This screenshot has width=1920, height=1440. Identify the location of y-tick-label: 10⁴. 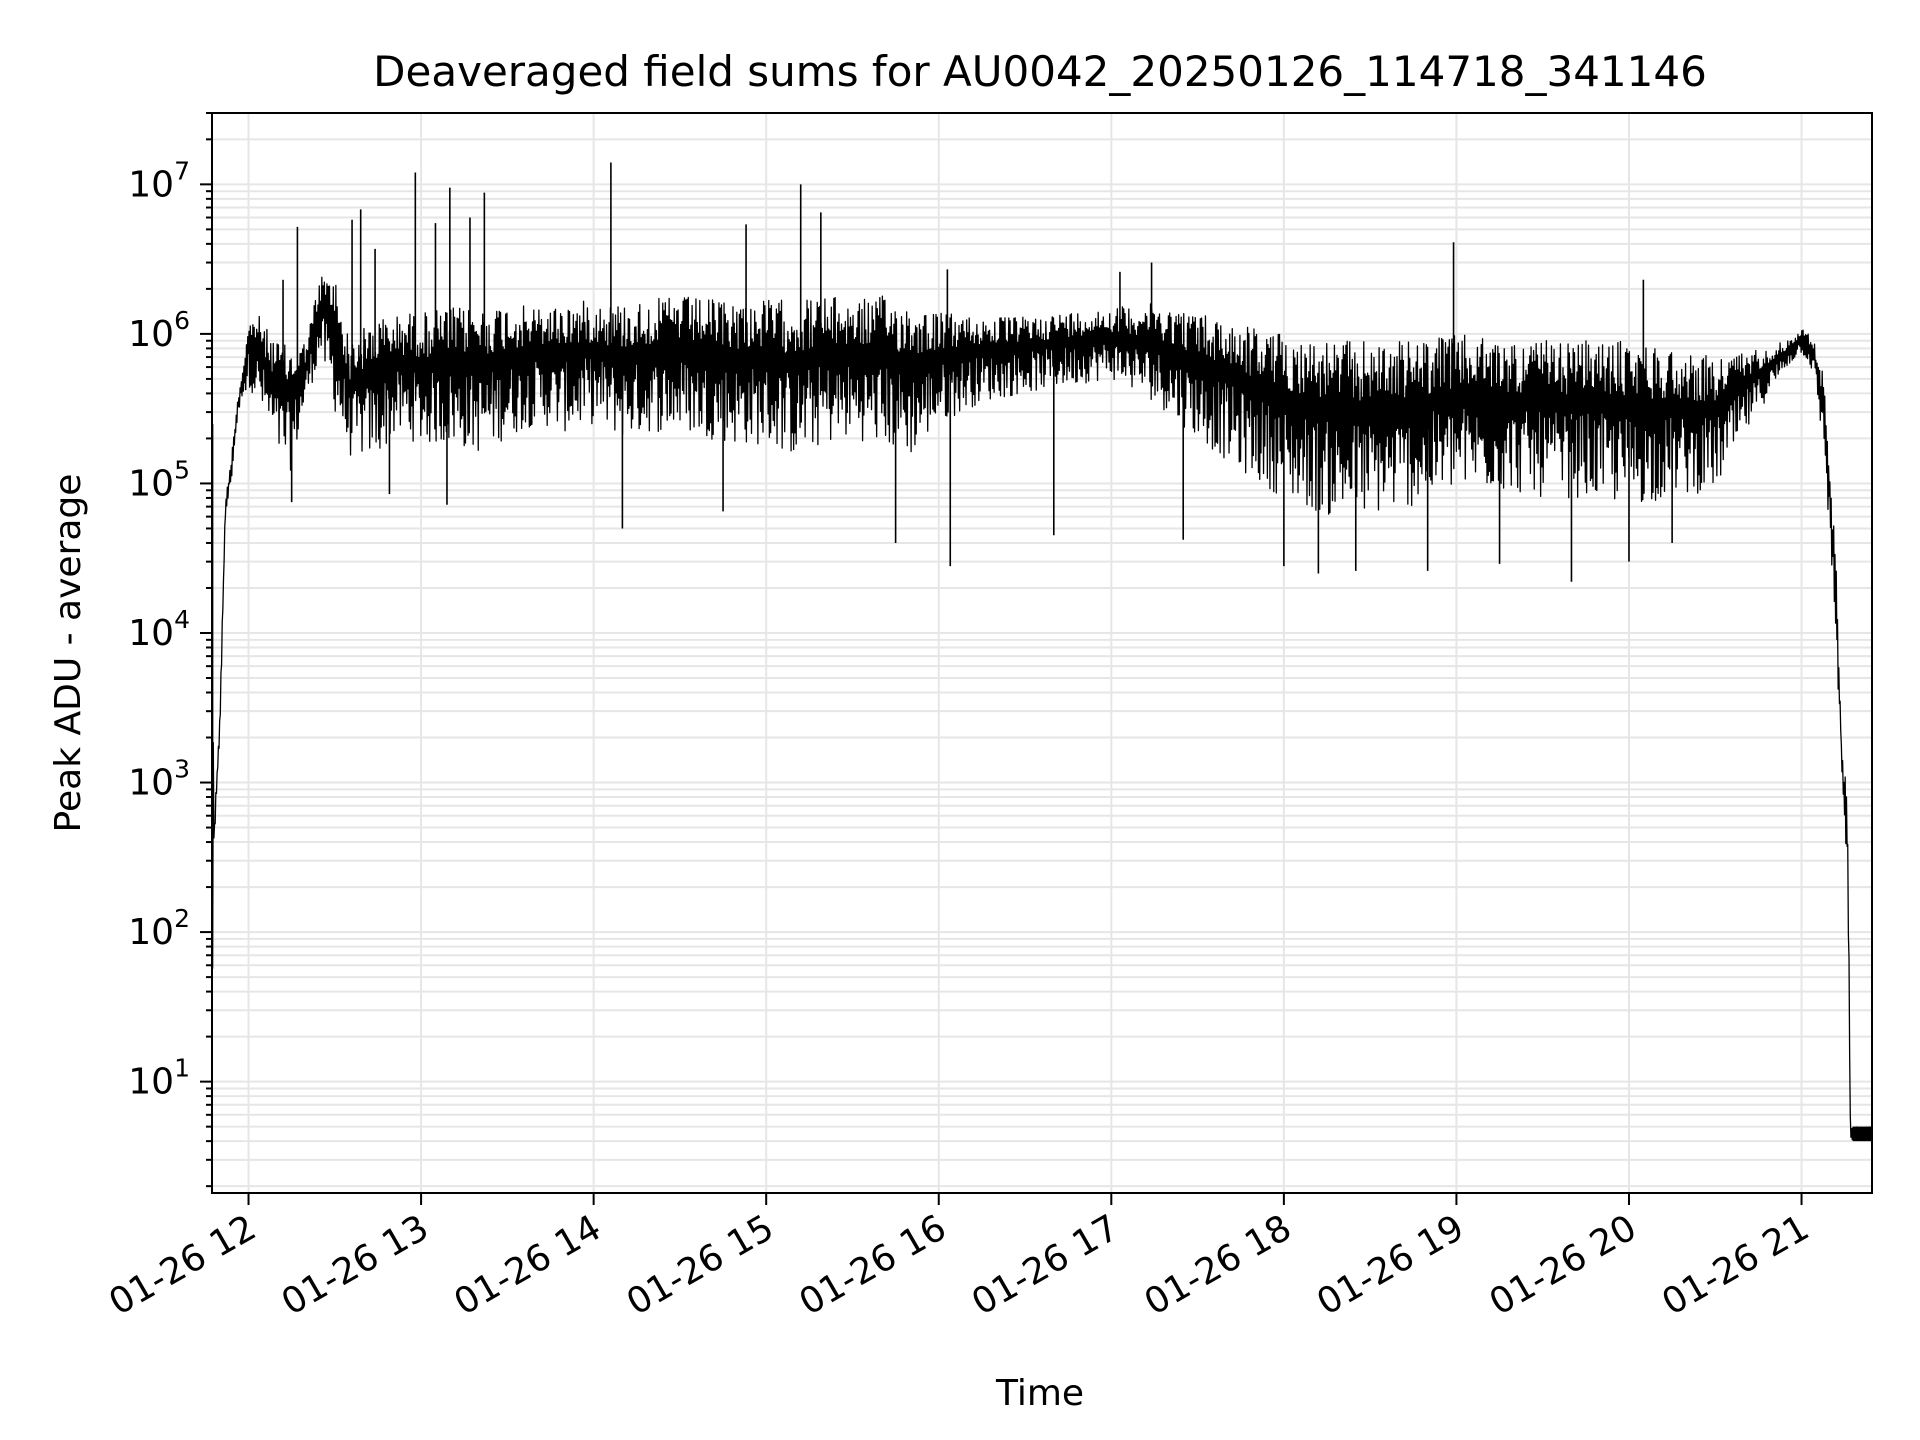
(159, 629).